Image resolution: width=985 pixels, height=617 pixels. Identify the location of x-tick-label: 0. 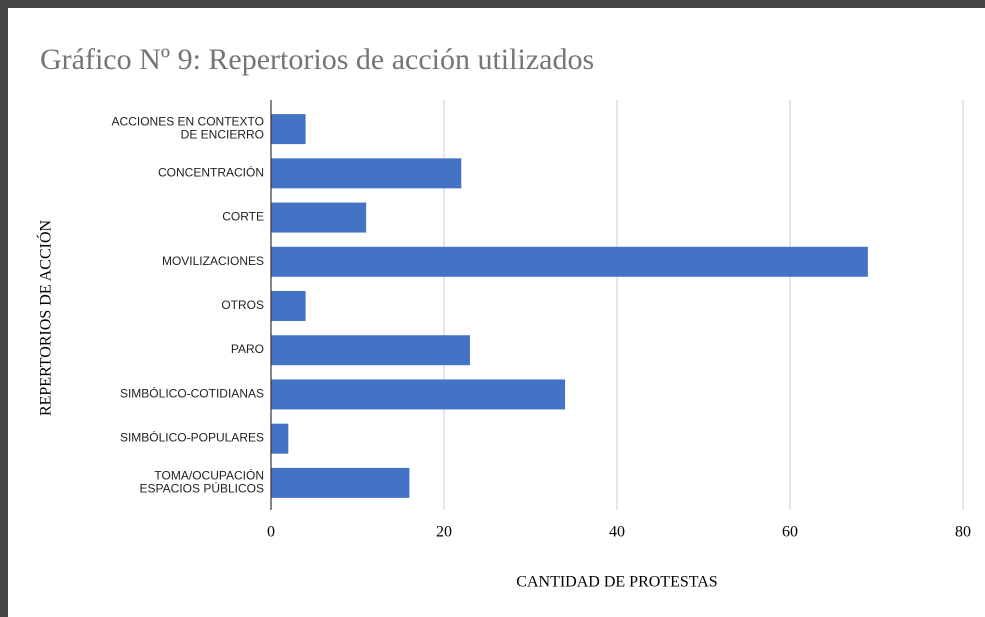
(271, 532).